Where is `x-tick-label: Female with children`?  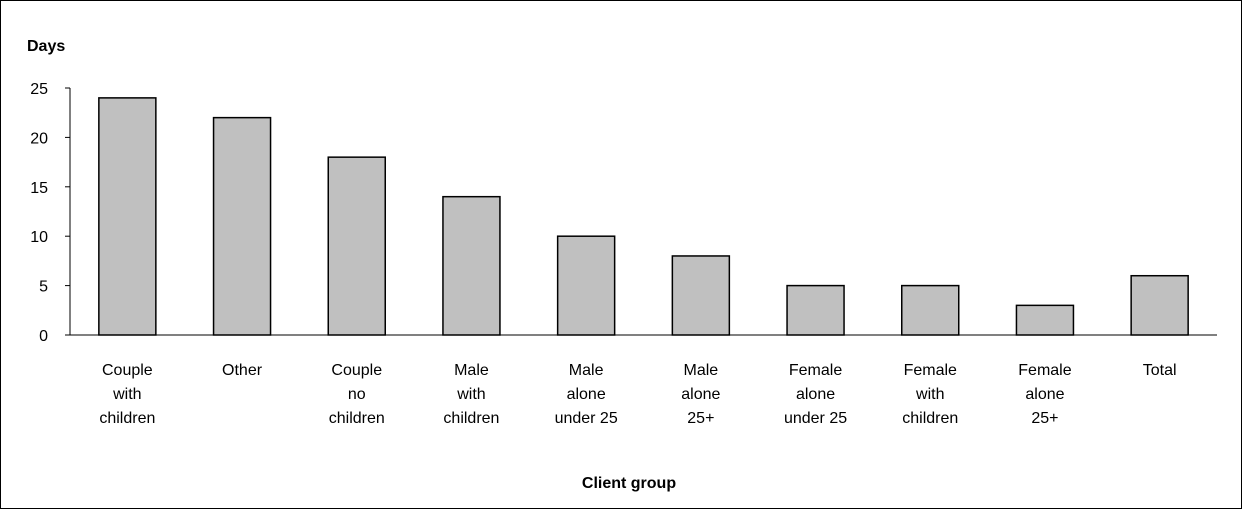
x-tick-label: Female with children is located at coordinates (930, 394).